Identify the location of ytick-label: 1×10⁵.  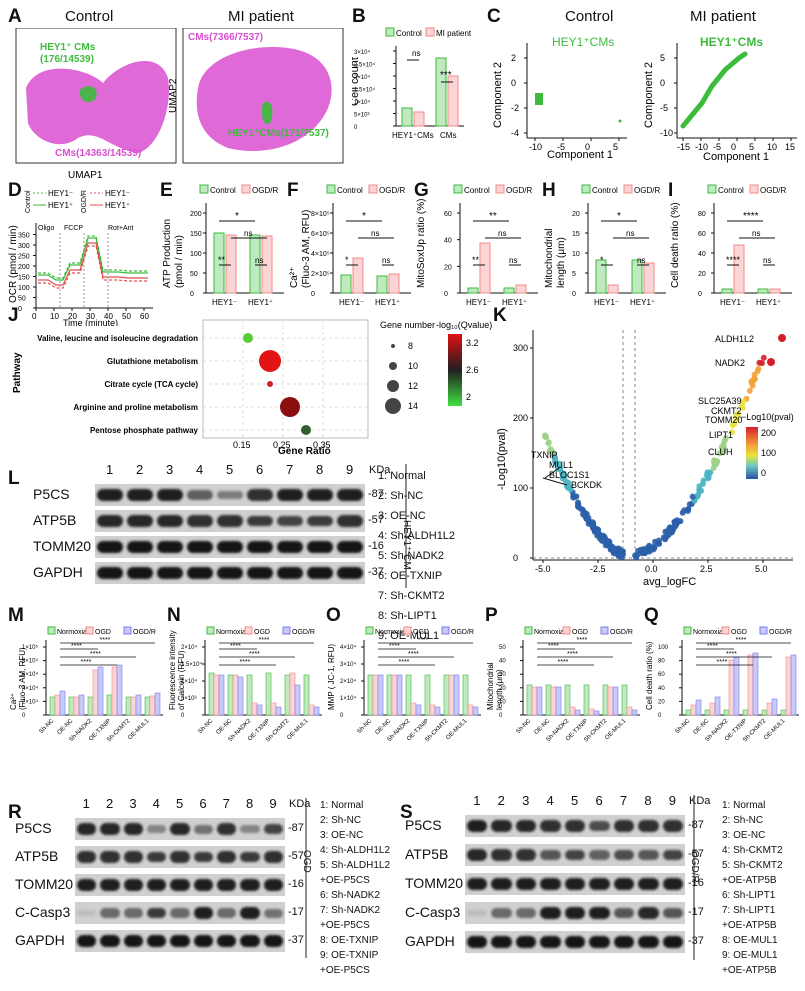
(30, 647).